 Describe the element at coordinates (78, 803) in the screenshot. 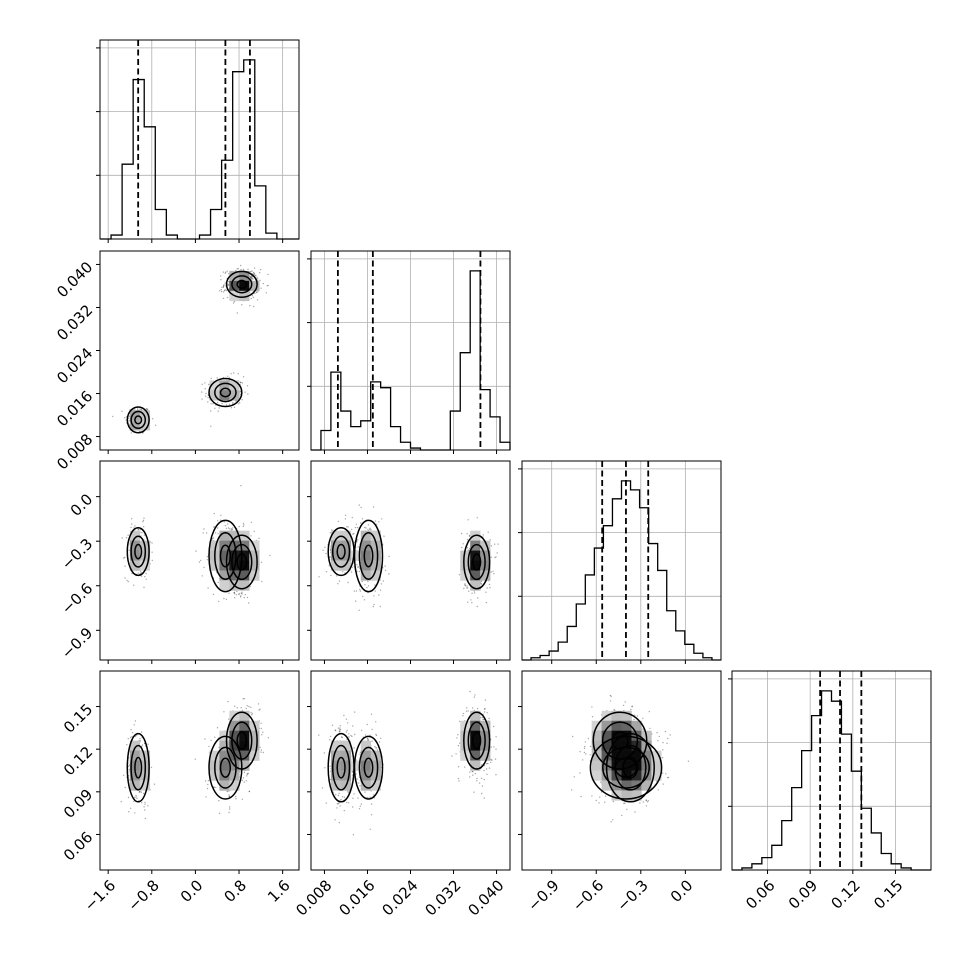

I see `y-tick-label: 0.09` at that location.